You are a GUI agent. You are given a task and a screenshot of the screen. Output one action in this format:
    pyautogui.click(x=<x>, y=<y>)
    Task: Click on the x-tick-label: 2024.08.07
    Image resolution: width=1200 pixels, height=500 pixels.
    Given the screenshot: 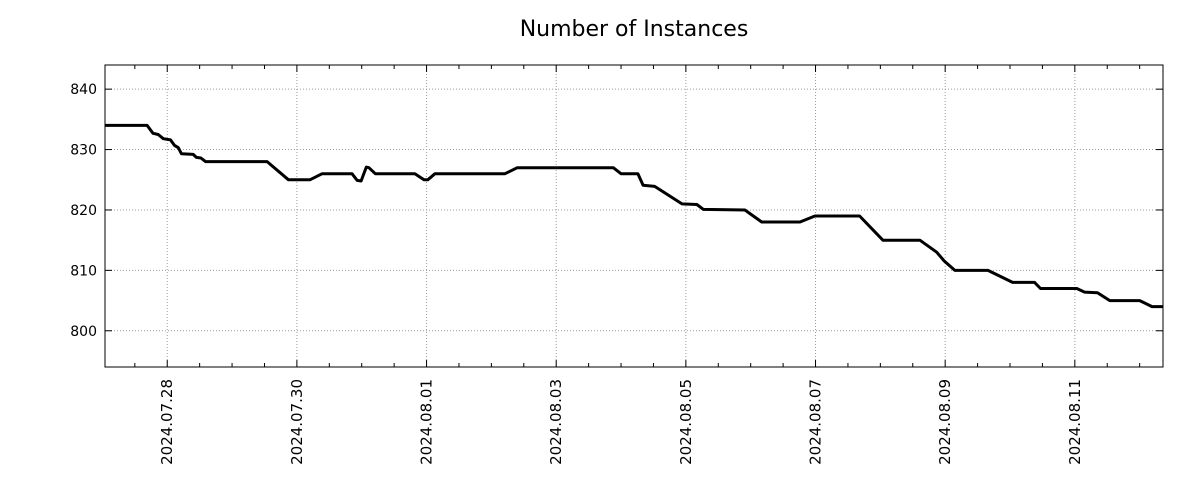 What is the action you would take?
    pyautogui.click(x=816, y=422)
    